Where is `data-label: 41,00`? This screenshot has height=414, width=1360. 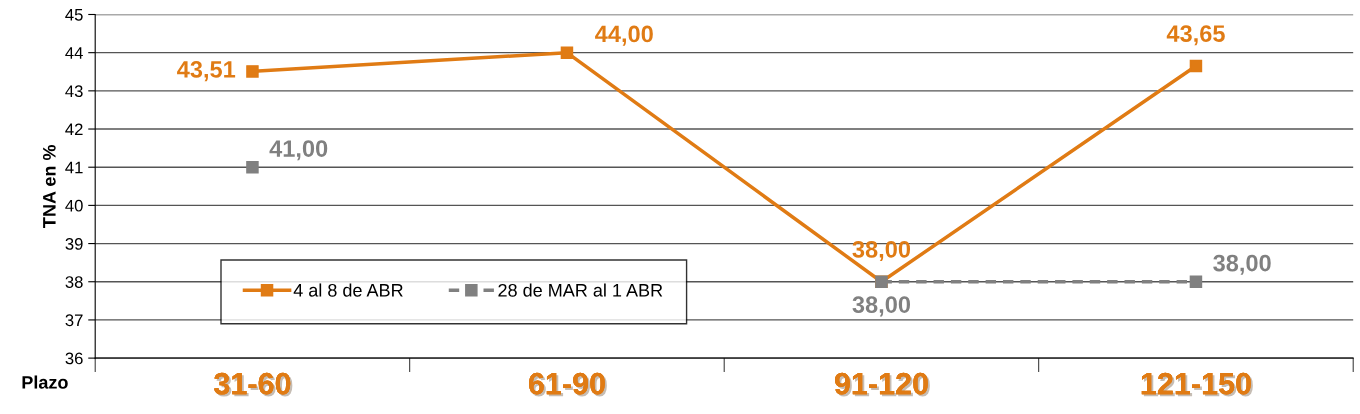 data-label: 41,00 is located at coordinates (298, 150).